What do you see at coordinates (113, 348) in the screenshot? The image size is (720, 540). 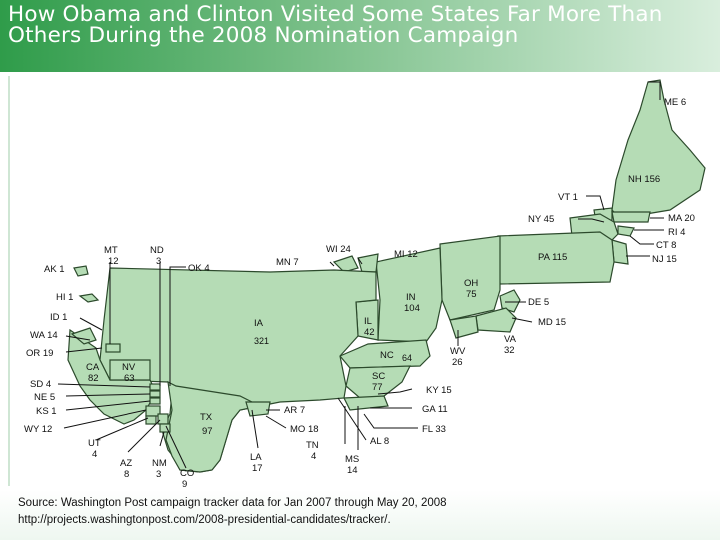 I see `state-mt` at bounding box center [113, 348].